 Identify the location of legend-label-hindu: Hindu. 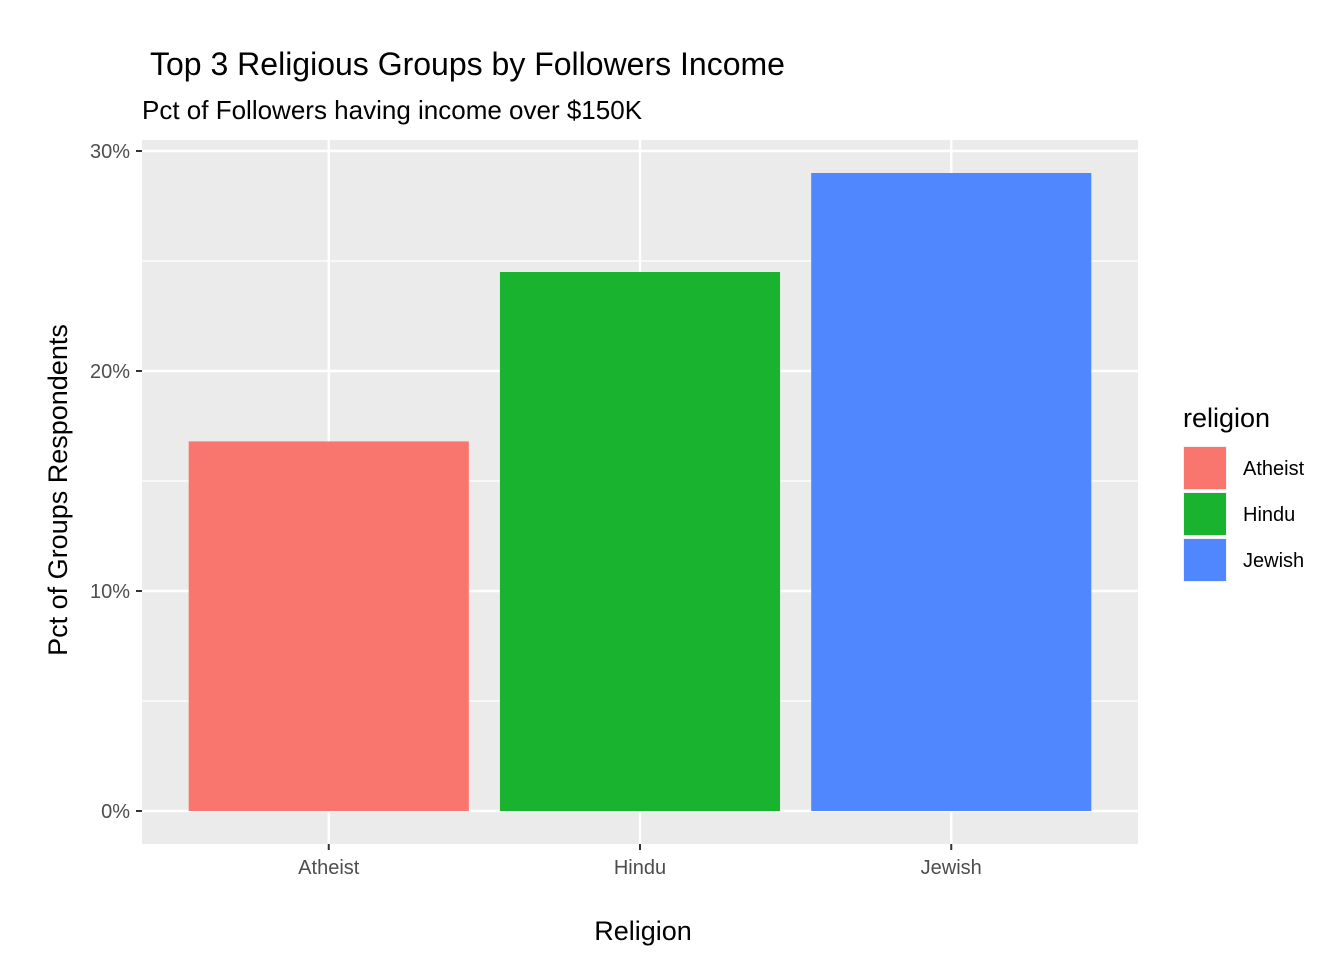
(1269, 515).